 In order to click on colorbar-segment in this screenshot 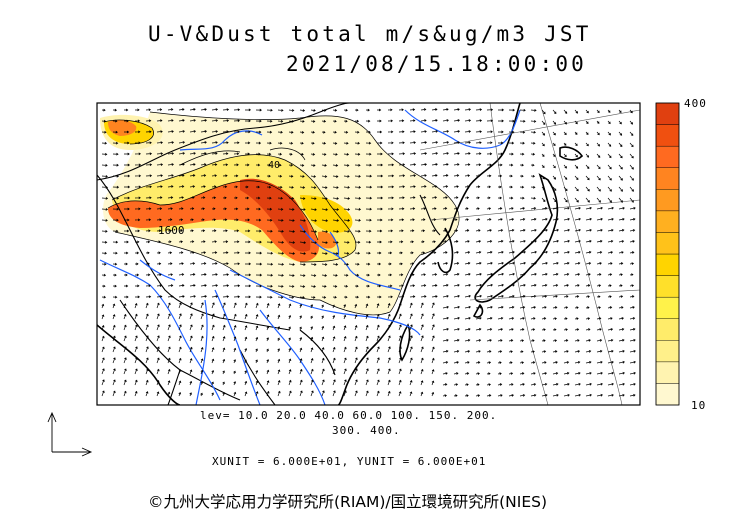, I will do `click(667, 372)`.